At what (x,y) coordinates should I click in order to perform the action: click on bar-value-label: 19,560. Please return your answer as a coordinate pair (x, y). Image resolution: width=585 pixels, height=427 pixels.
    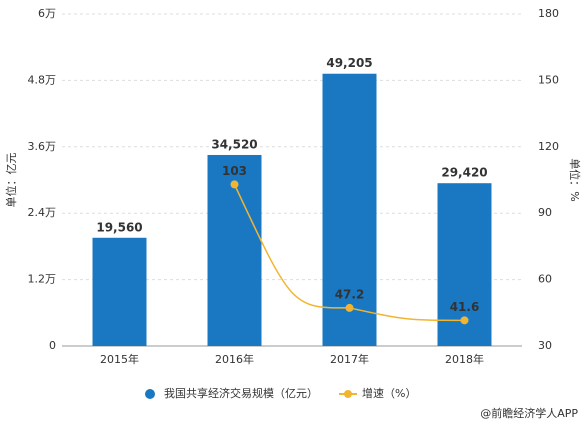
    Looking at the image, I should click on (119, 227).